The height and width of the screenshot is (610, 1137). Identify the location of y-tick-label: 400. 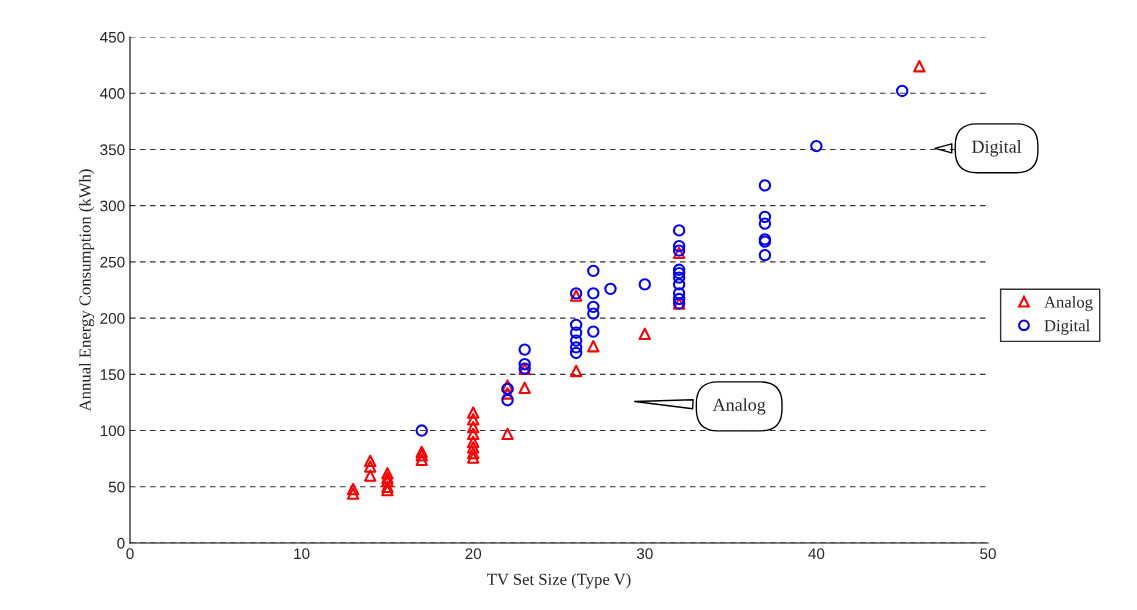
(112, 93).